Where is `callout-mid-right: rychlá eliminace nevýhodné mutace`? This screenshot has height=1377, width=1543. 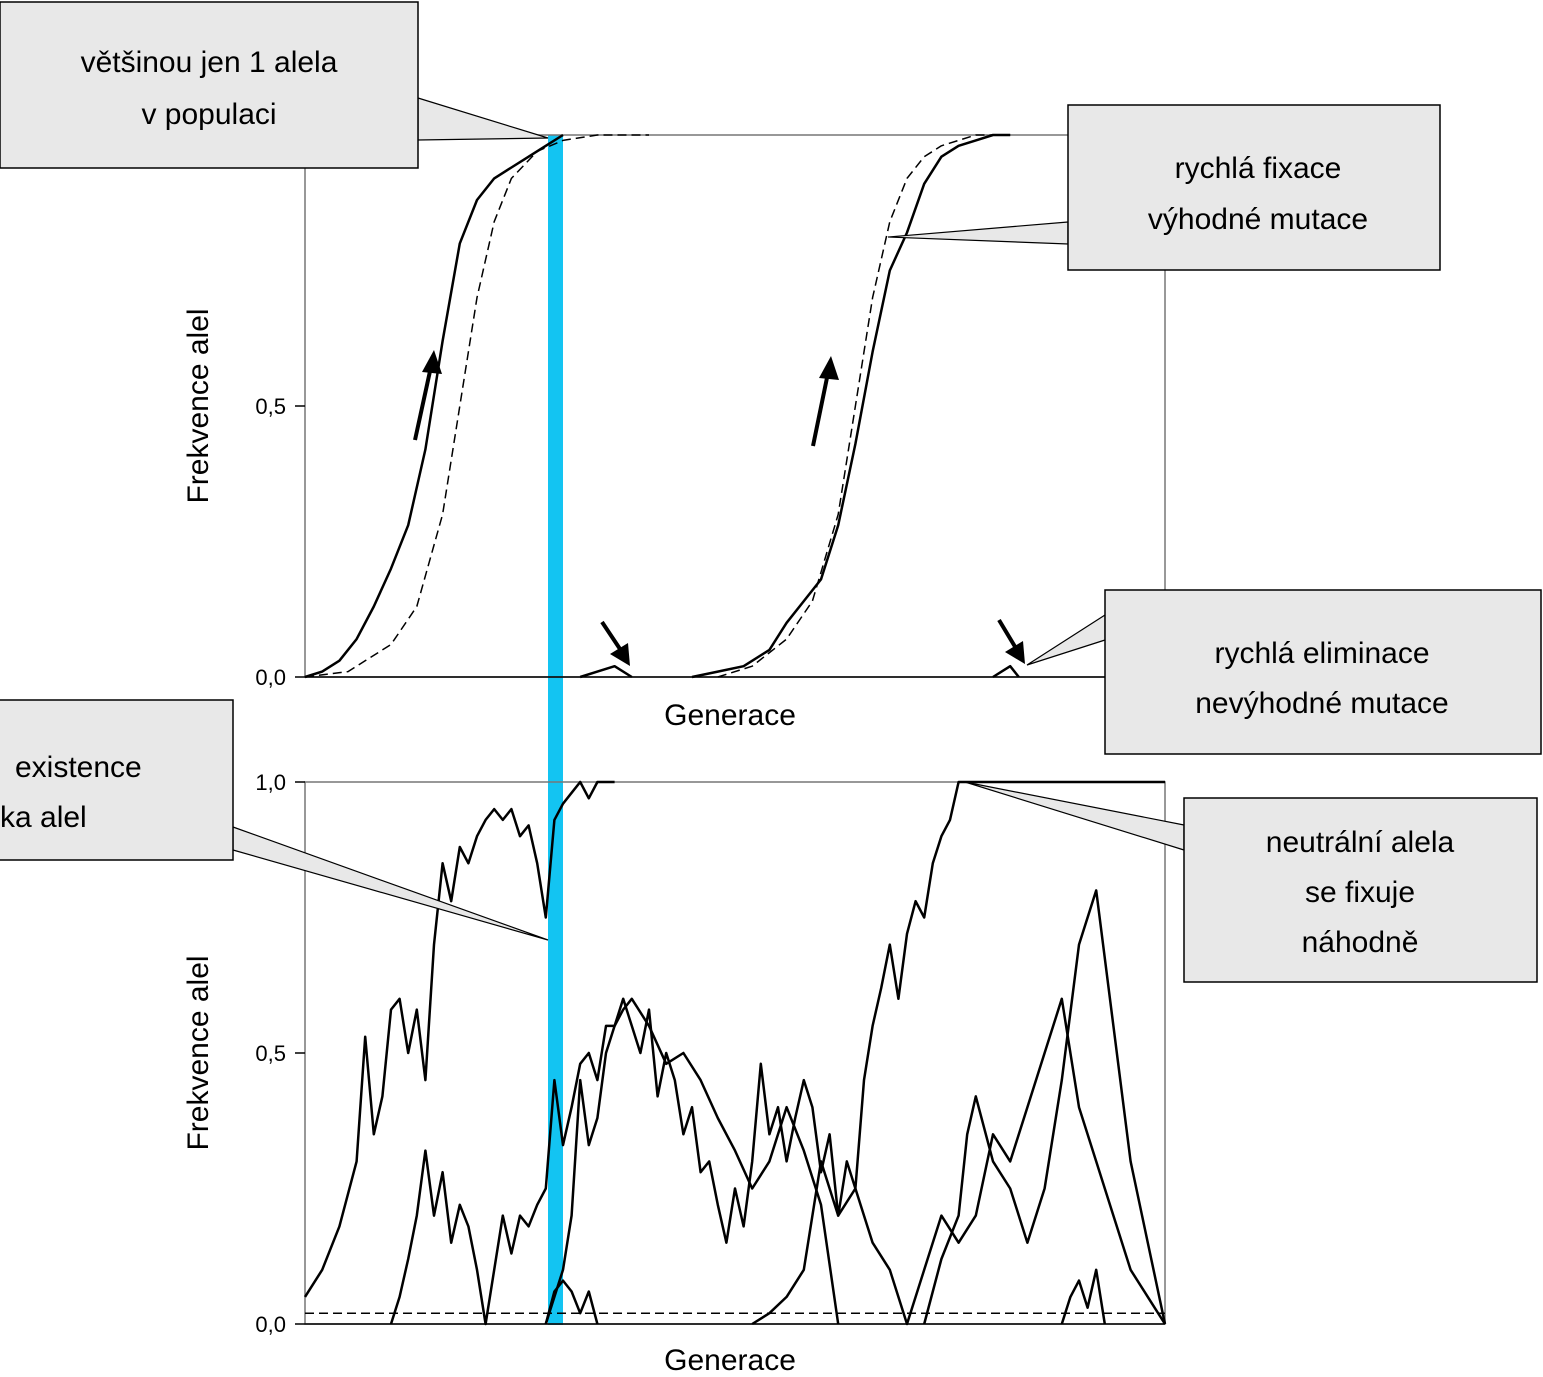 callout-mid-right: rychlá eliminace nevýhodné mutace is located at coordinates (1284, 672).